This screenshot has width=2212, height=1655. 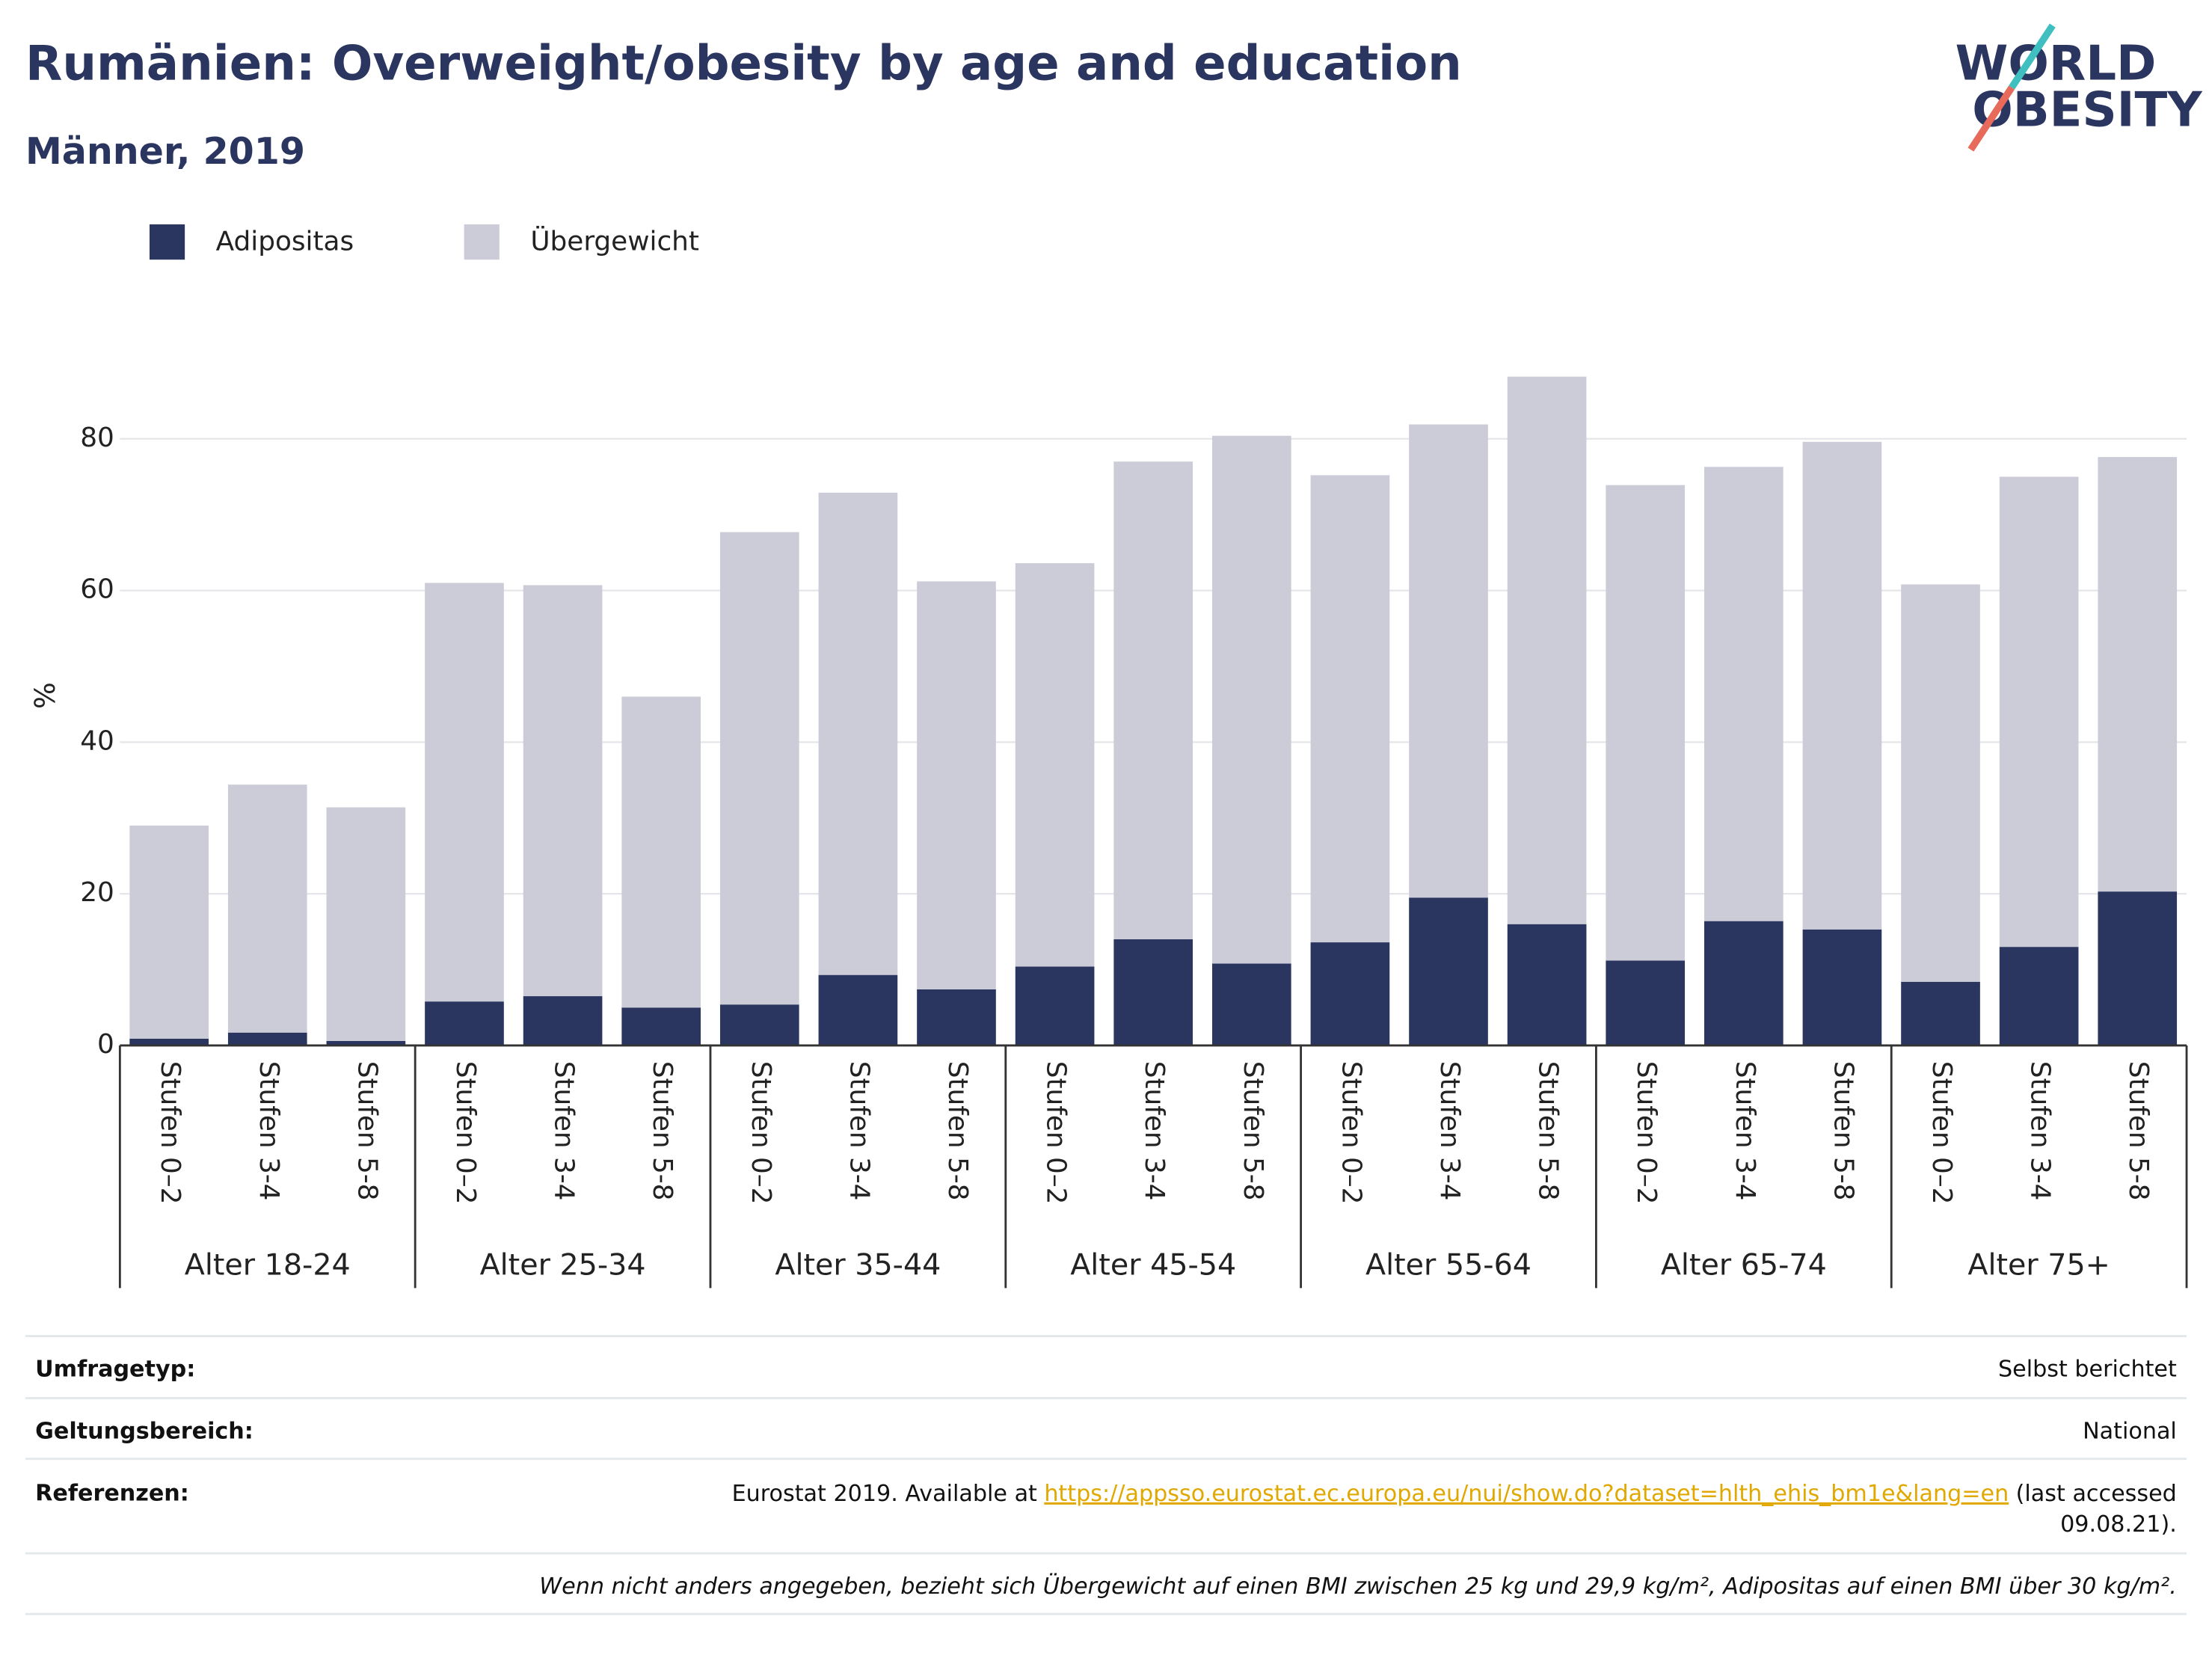 I want to click on group-label: Alter 45-54, so click(x=1153, y=1265).